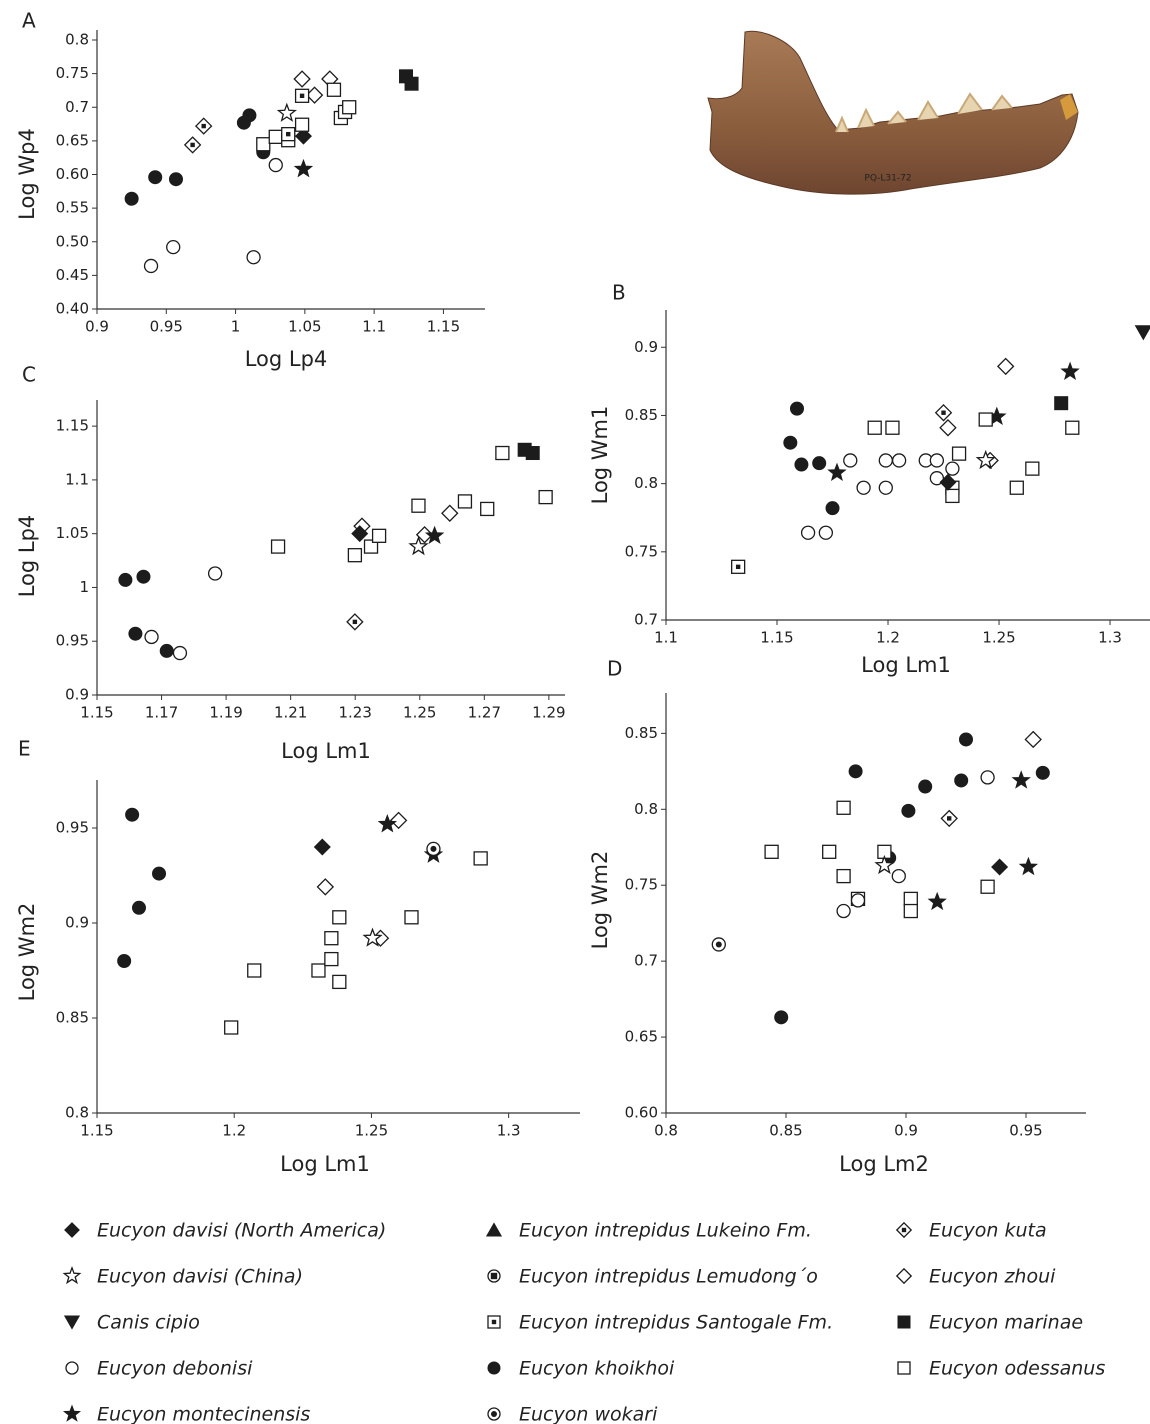 This screenshot has width=1150, height=1424. Describe the element at coordinates (1017, 1369) in the screenshot. I see `legend-label: Eucyon odessanus` at that location.